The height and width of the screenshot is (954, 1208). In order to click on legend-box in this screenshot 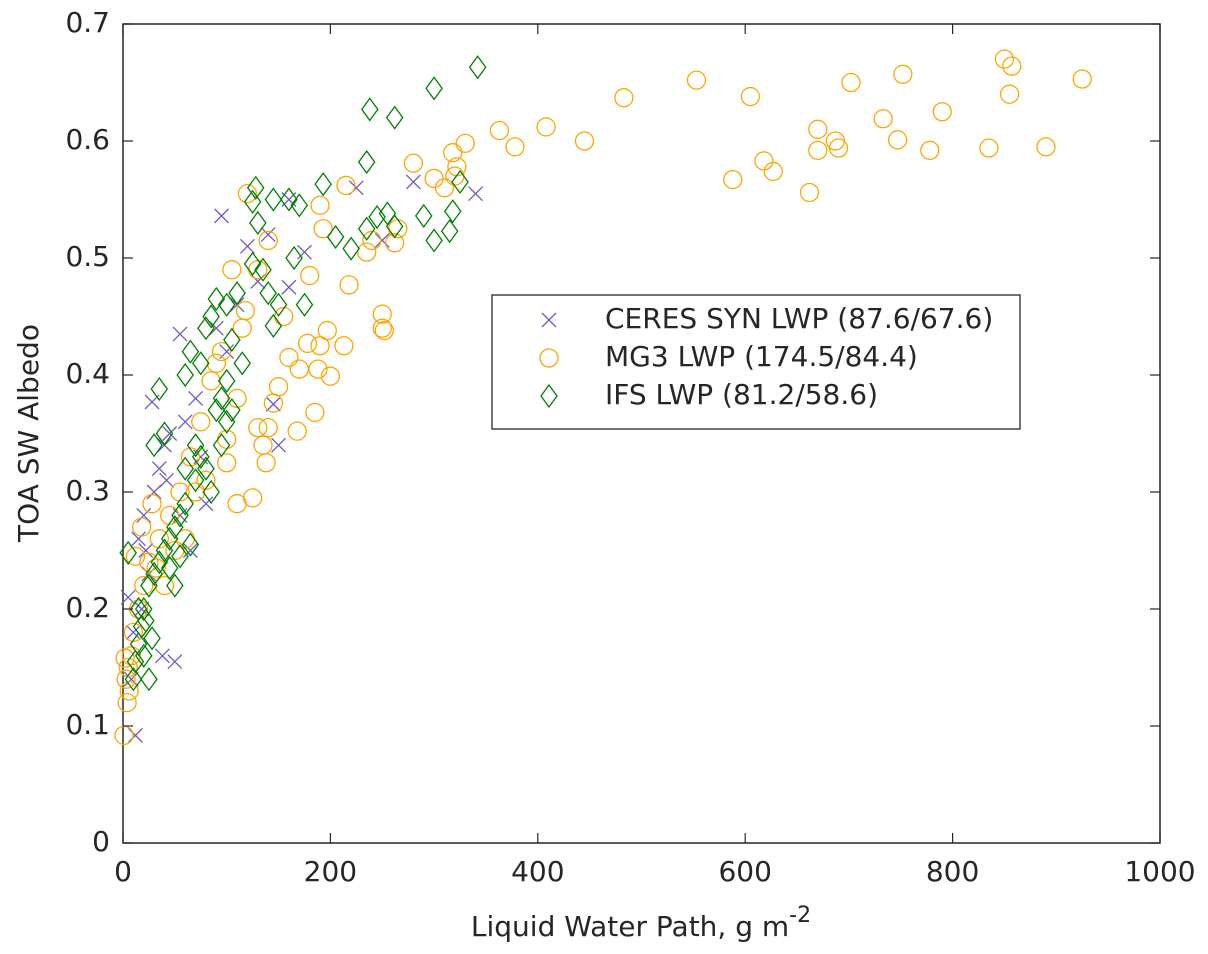, I will do `click(756, 362)`.